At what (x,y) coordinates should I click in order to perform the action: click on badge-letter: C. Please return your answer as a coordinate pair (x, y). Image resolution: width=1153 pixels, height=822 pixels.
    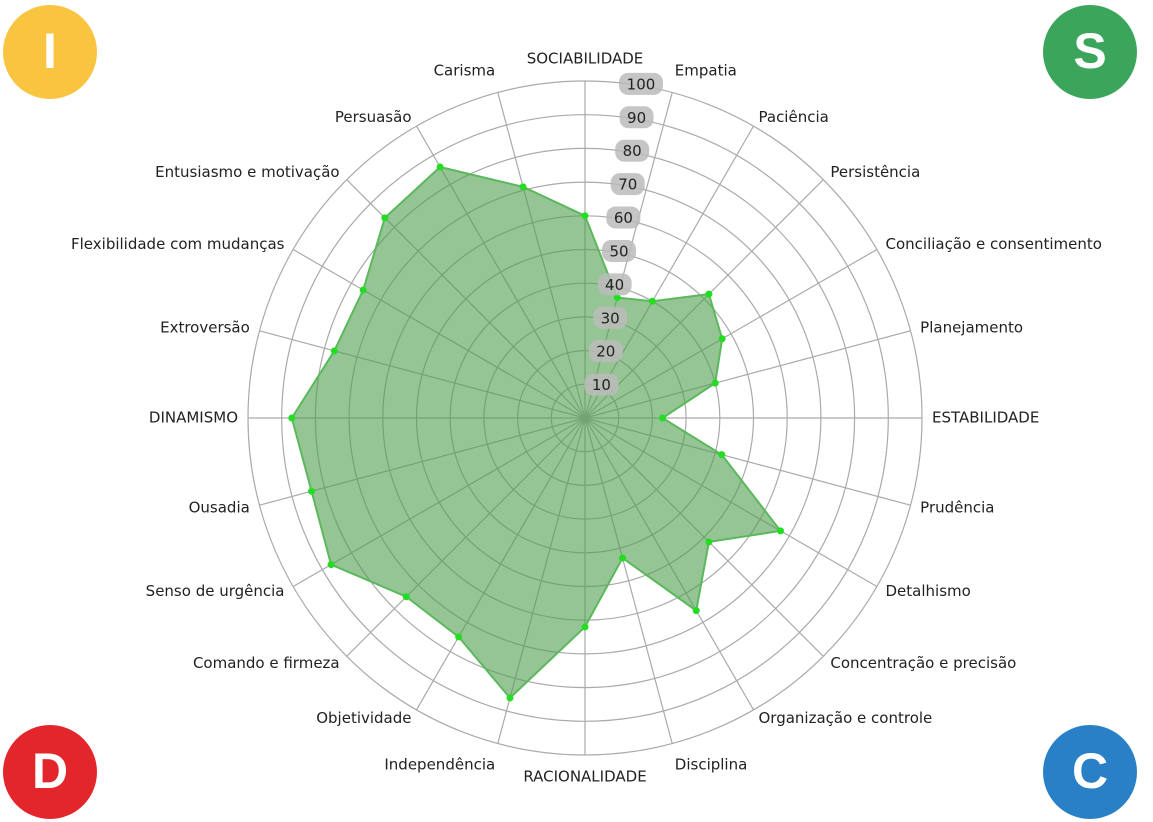
    Looking at the image, I should click on (1090, 771).